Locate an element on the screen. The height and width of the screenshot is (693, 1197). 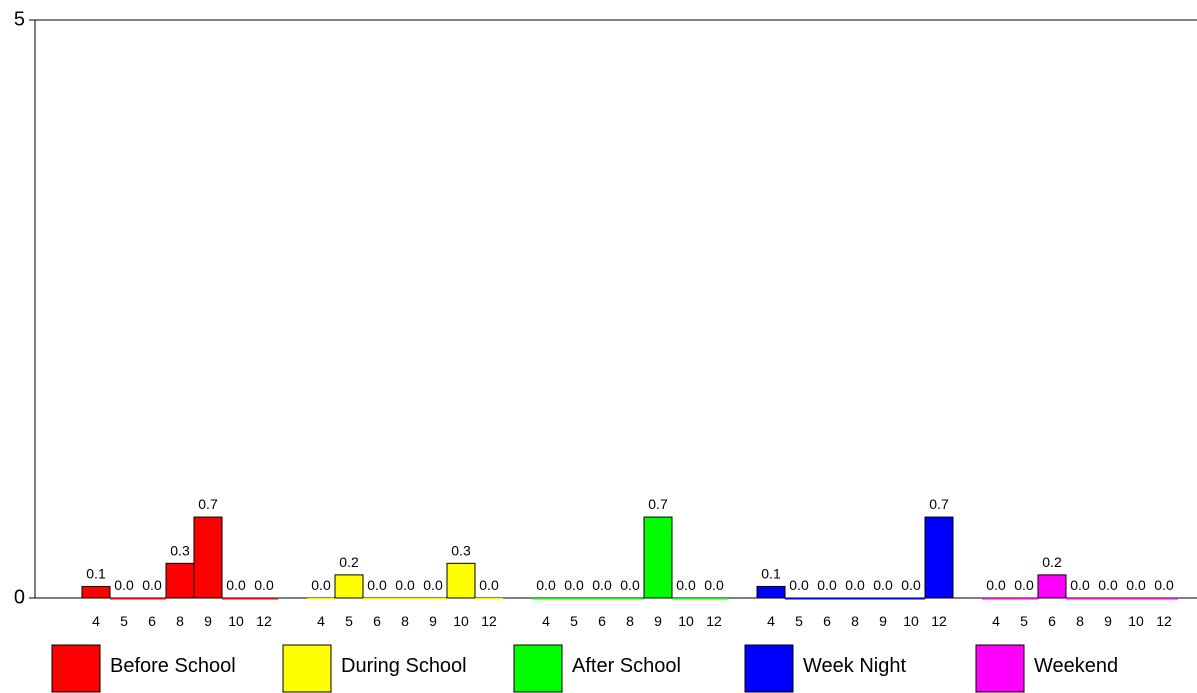
legend-label: During School is located at coordinates (404, 666).